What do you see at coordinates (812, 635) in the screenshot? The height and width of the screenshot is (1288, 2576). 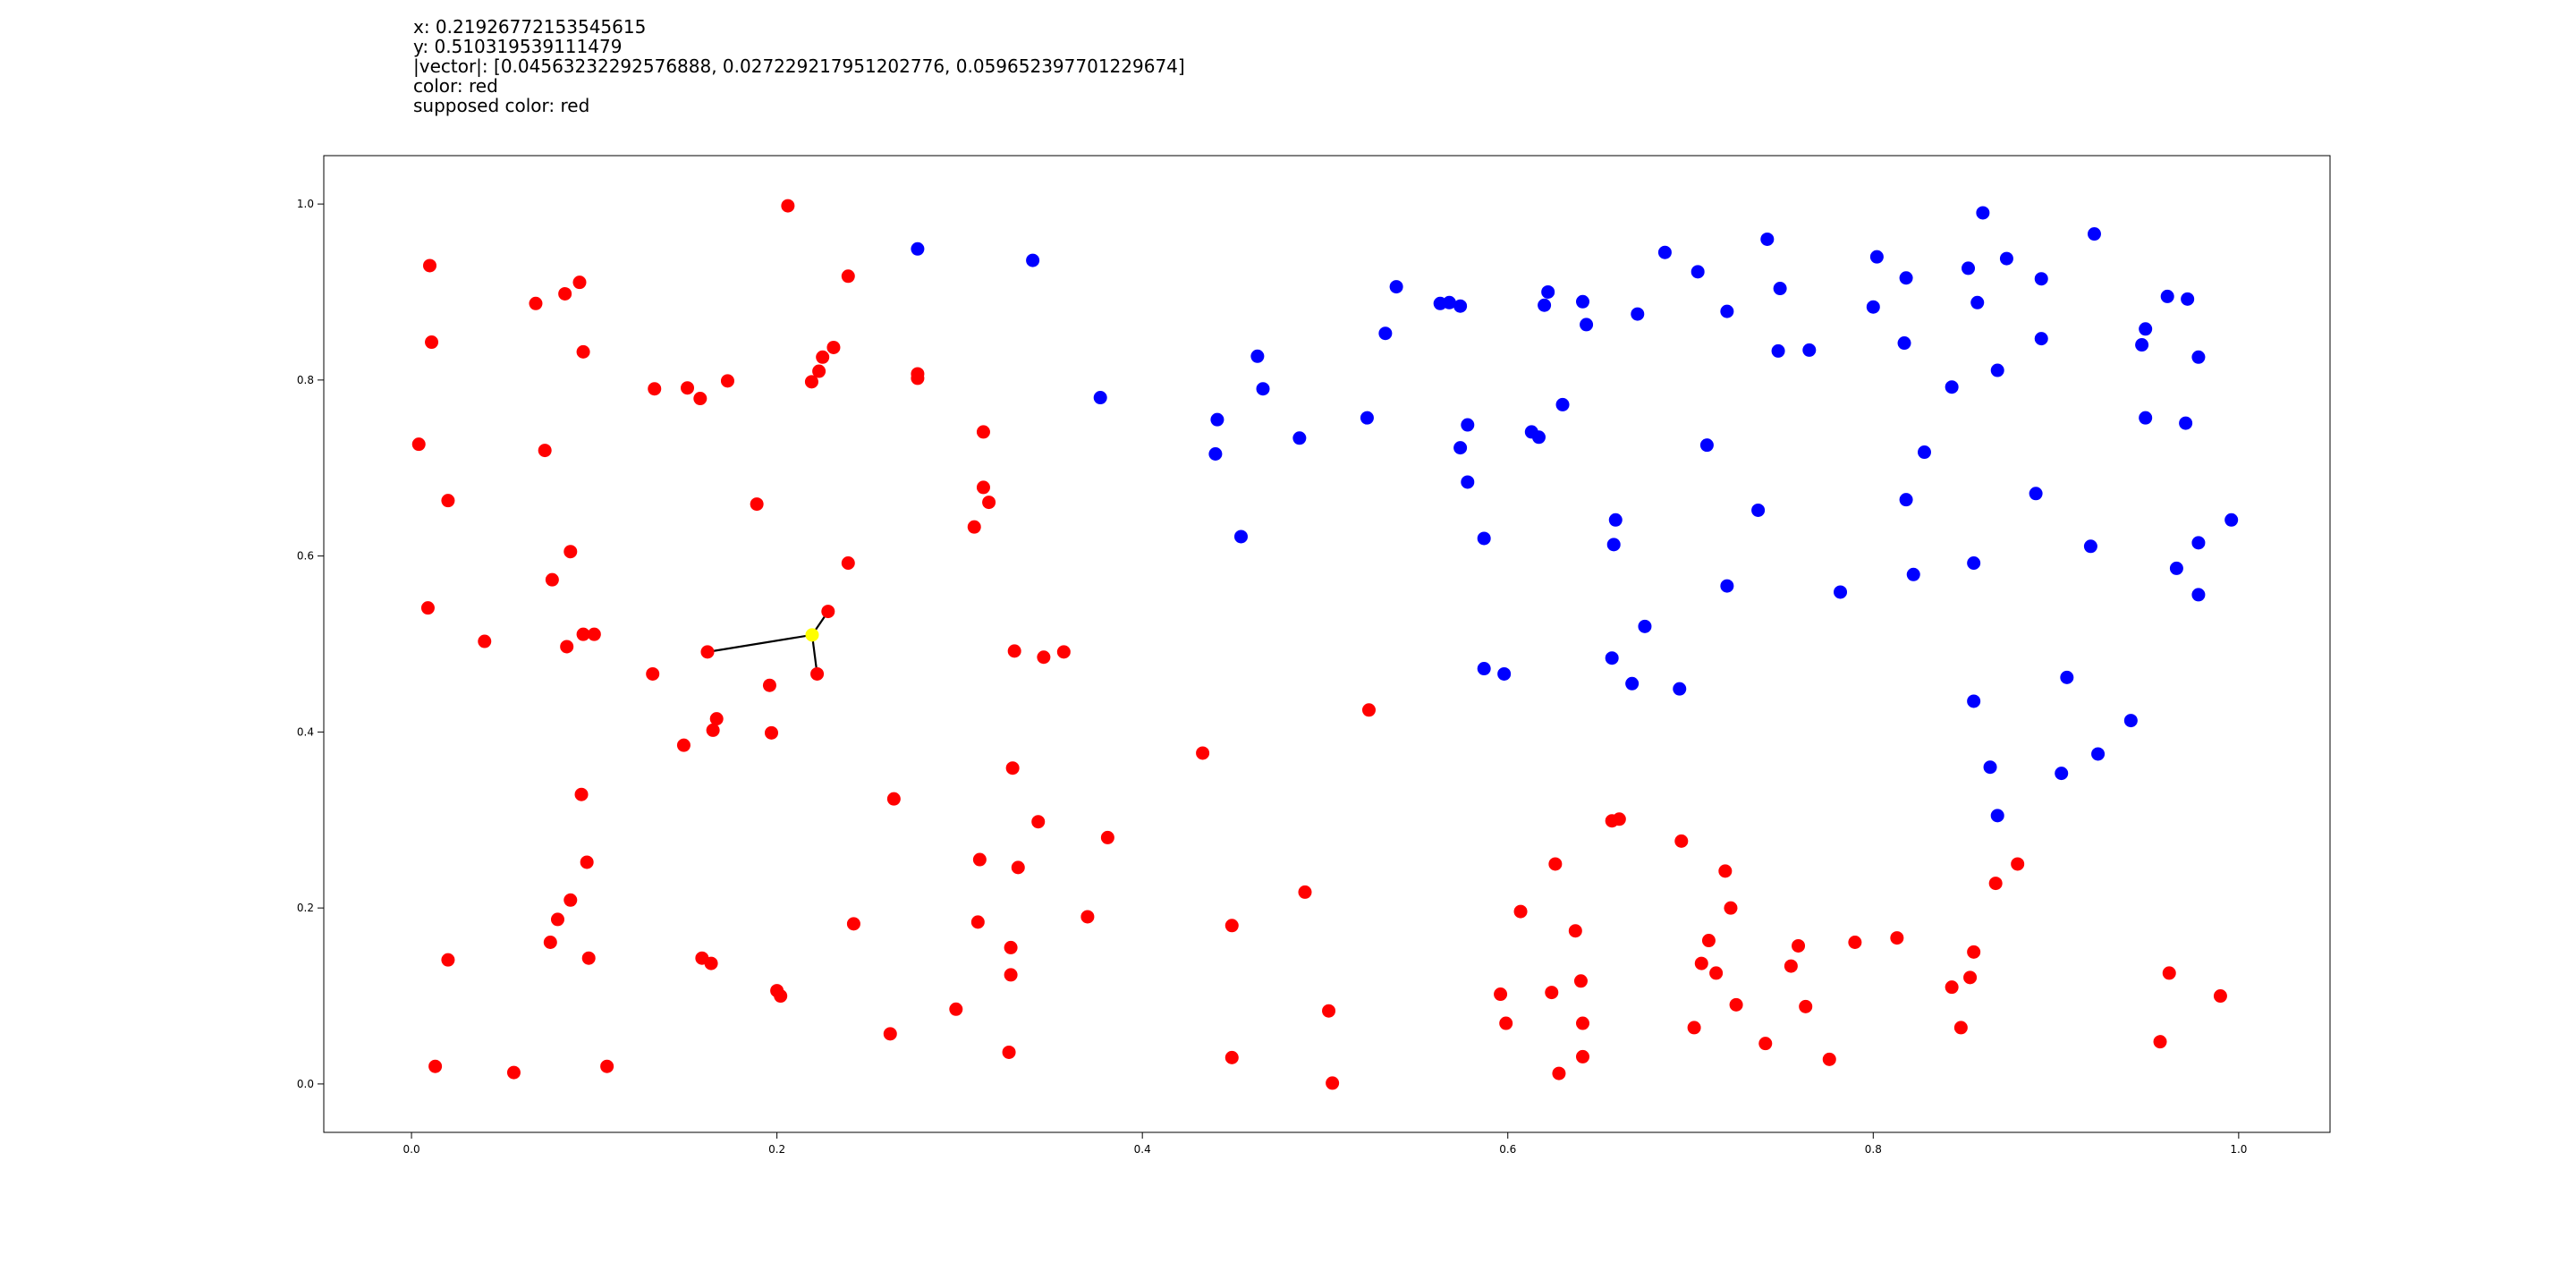 I see `query-point` at bounding box center [812, 635].